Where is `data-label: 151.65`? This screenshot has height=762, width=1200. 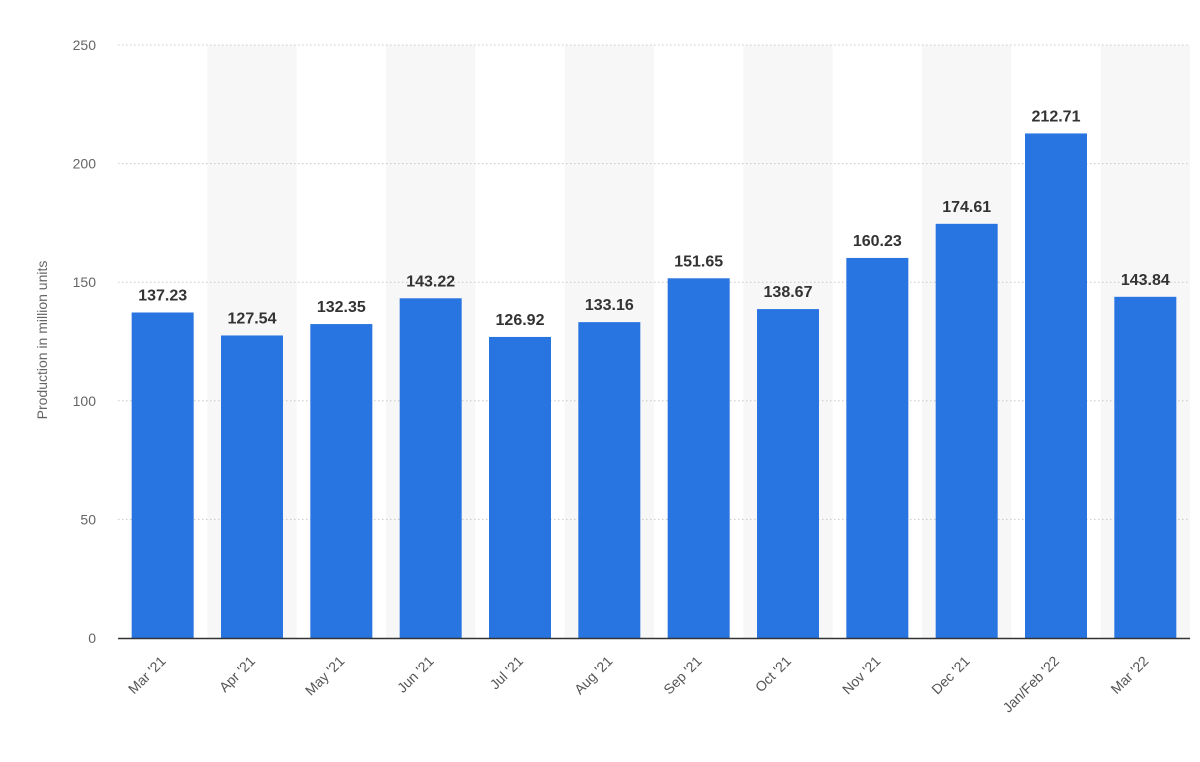
data-label: 151.65 is located at coordinates (698, 261).